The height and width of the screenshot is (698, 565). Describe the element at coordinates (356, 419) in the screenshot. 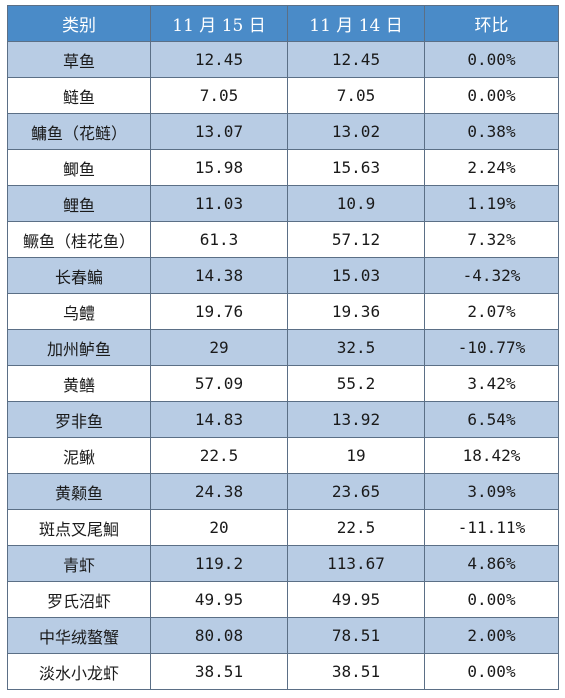

I see `cell-yesterday: 13.92` at that location.